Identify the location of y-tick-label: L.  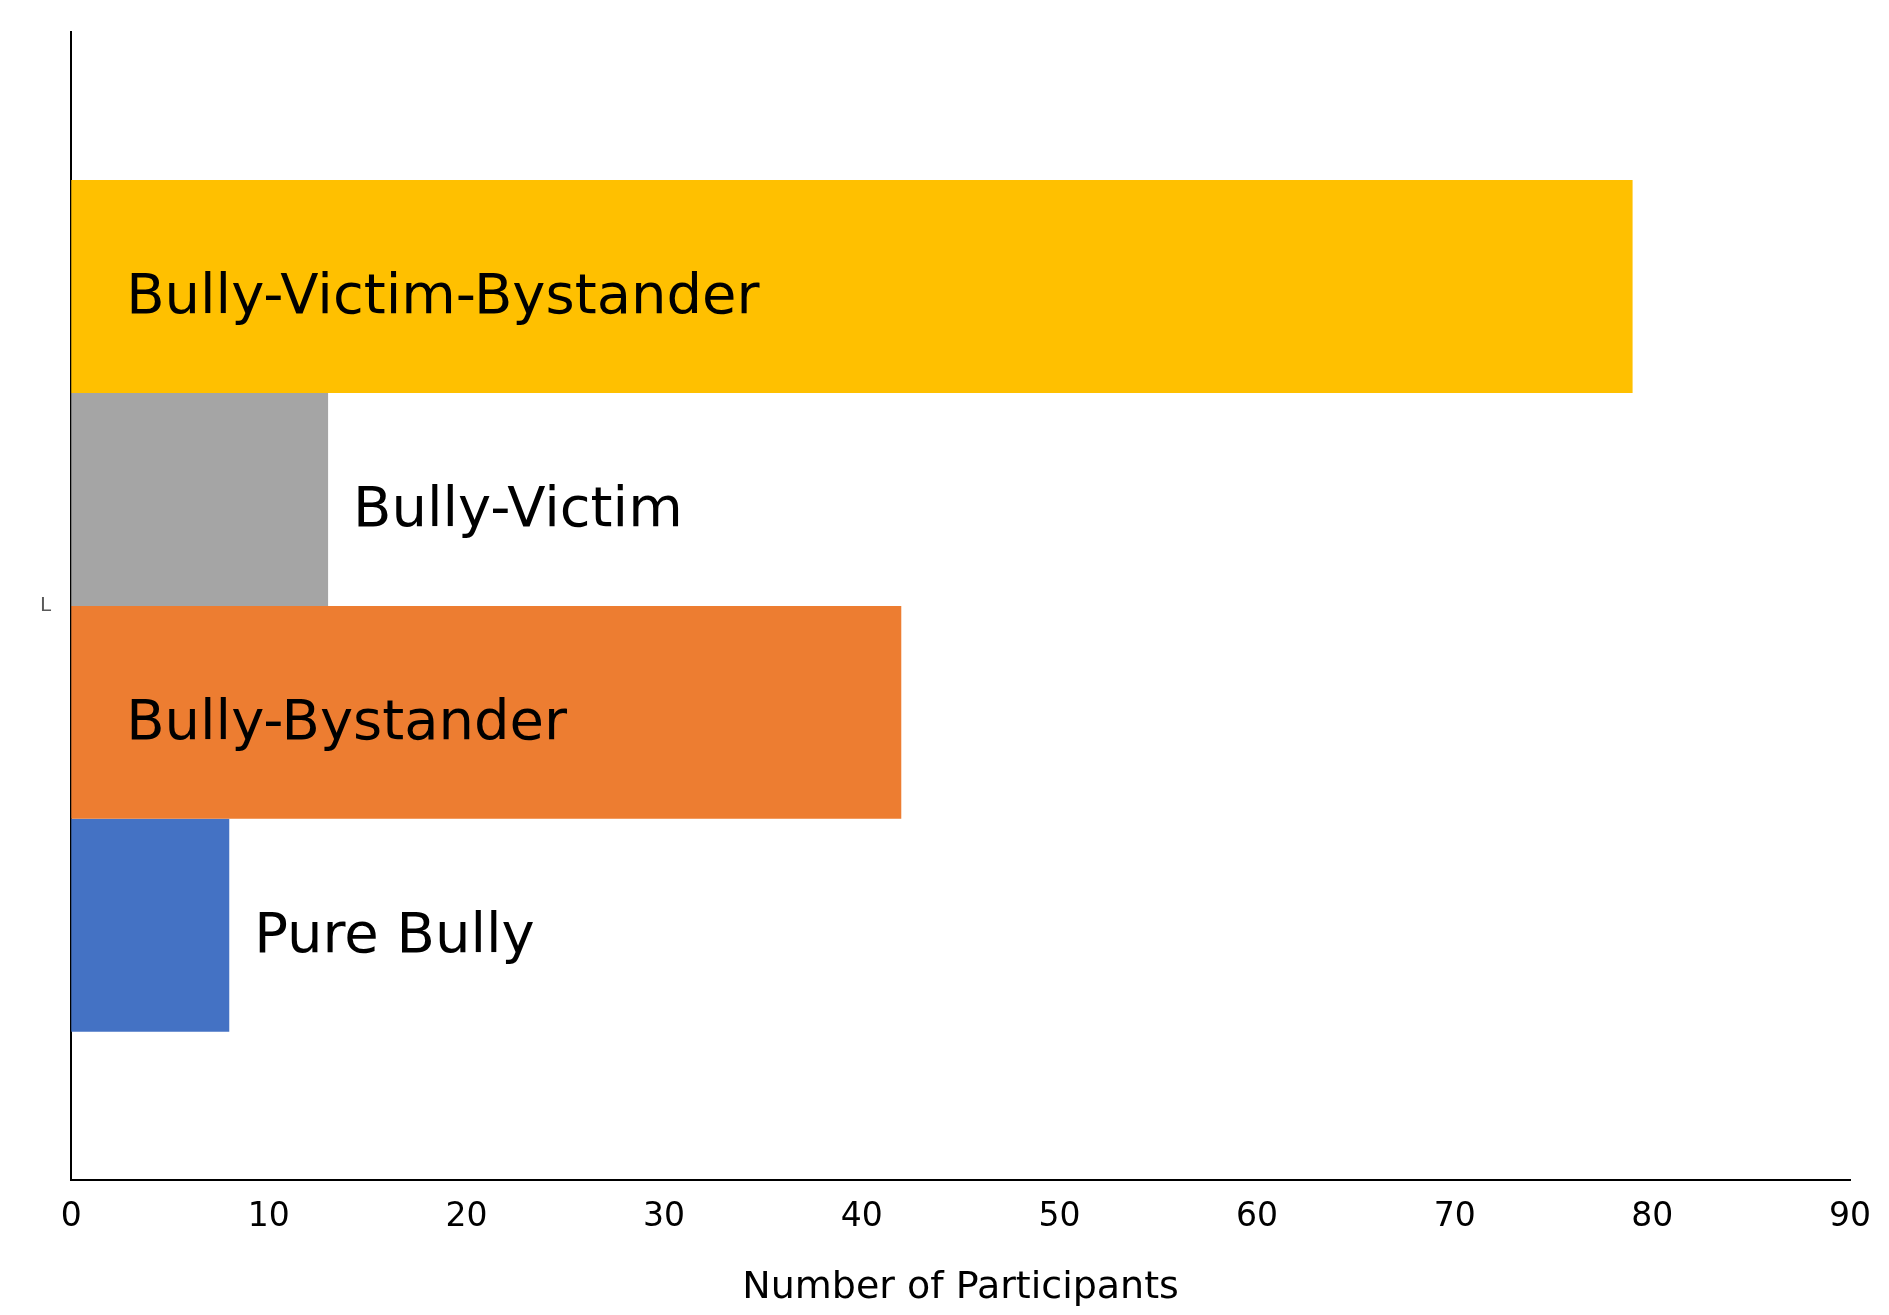
(45, 604).